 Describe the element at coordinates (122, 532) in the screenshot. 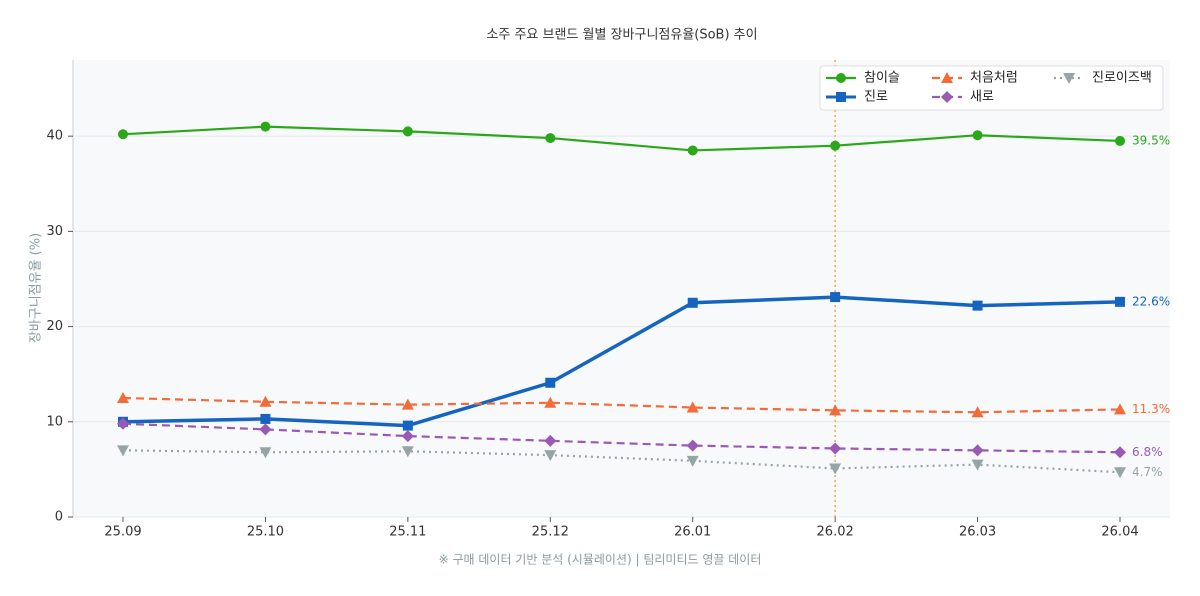

I see `x-tick-label: 25.09` at that location.